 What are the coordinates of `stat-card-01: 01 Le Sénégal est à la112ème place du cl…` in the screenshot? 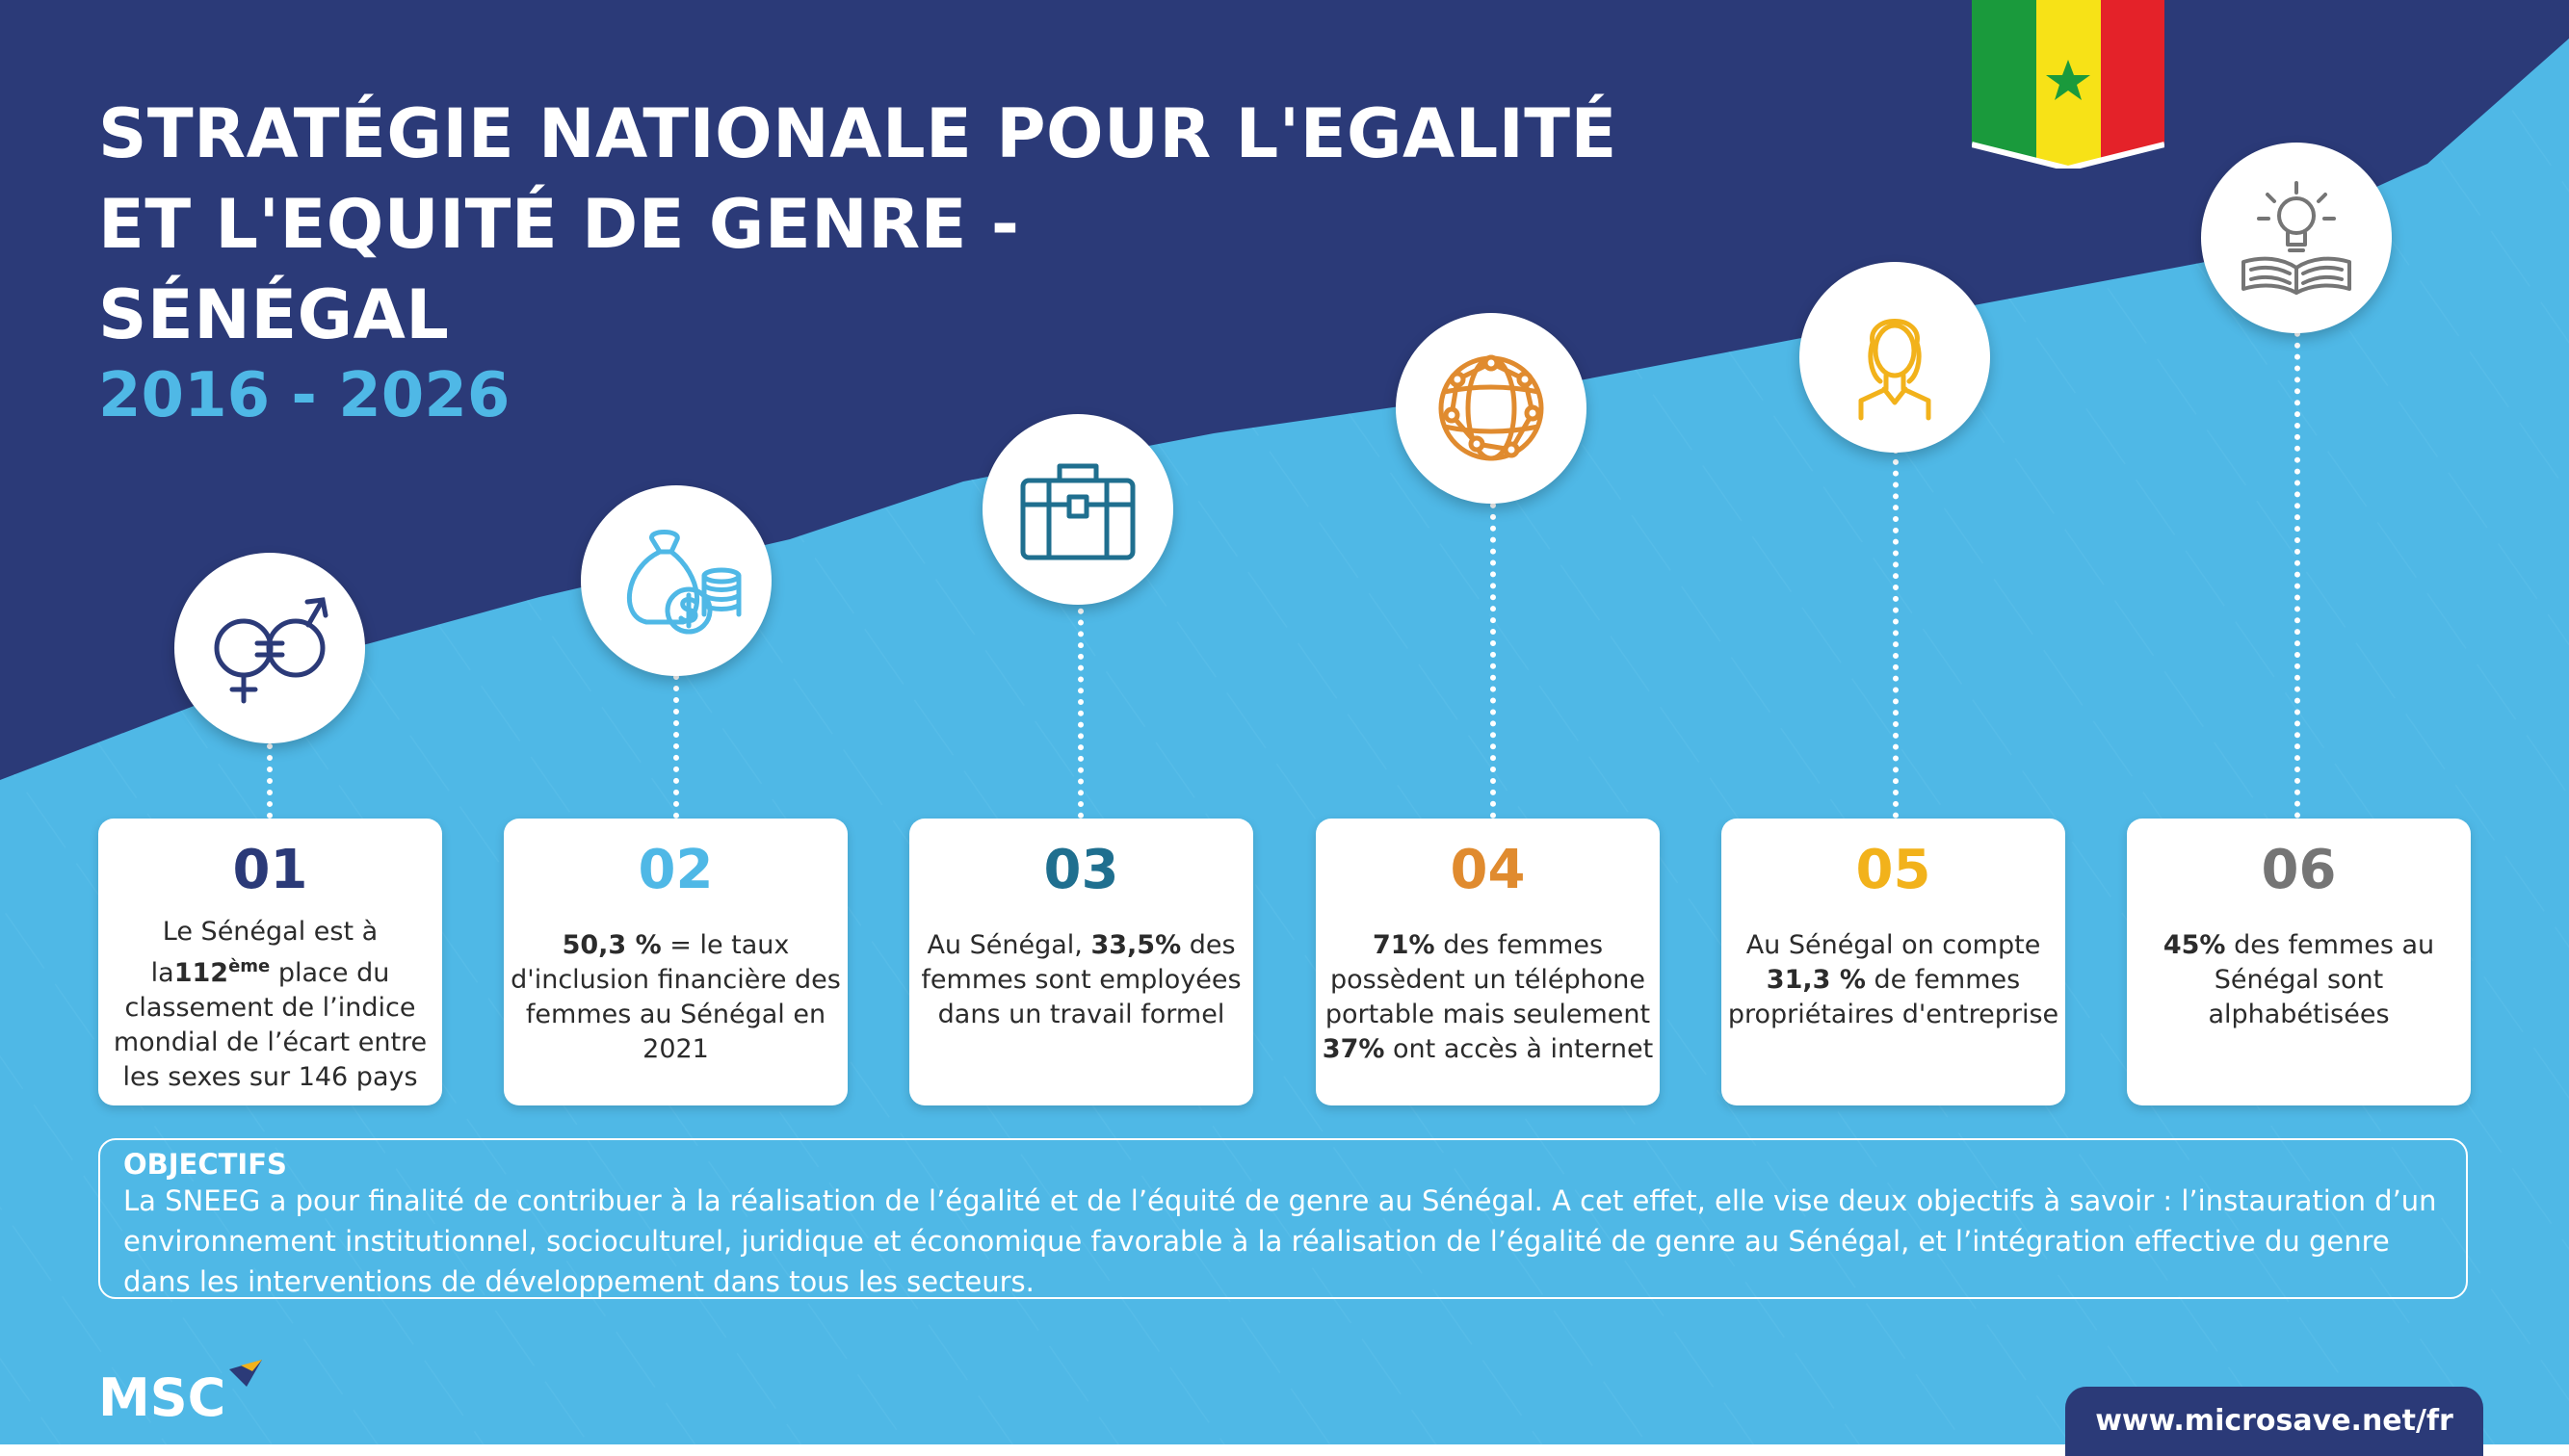 It's located at (270, 962).